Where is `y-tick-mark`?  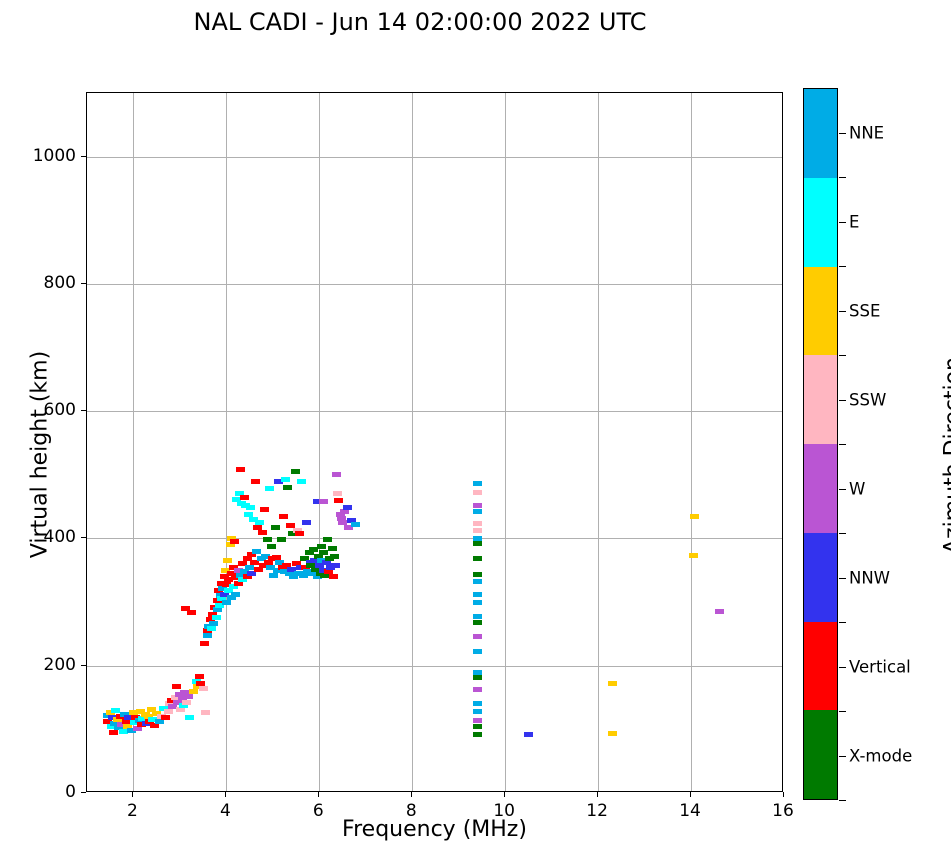 y-tick-mark is located at coordinates (83, 665).